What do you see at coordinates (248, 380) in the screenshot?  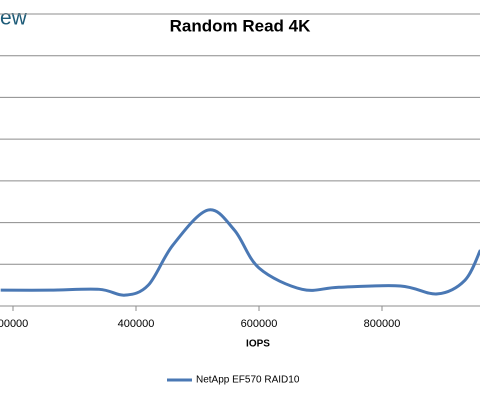 I see `legend-label: NetApp EF570 RAID10` at bounding box center [248, 380].